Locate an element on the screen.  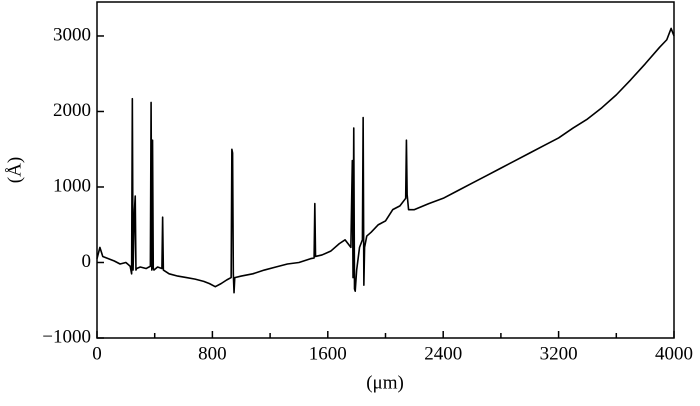
y-tick-label: 2000 is located at coordinates (72, 110).